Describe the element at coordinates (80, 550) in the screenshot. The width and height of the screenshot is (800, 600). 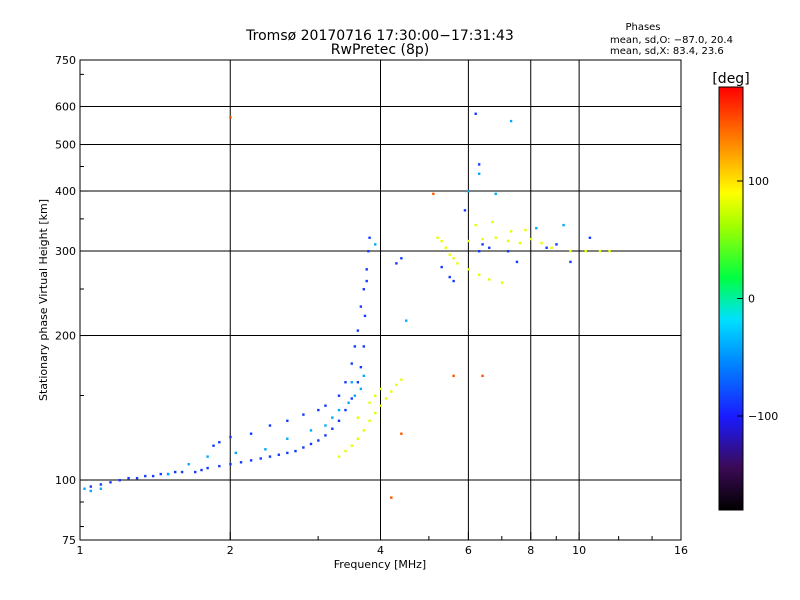
I see `x-tick-label: 1` at that location.